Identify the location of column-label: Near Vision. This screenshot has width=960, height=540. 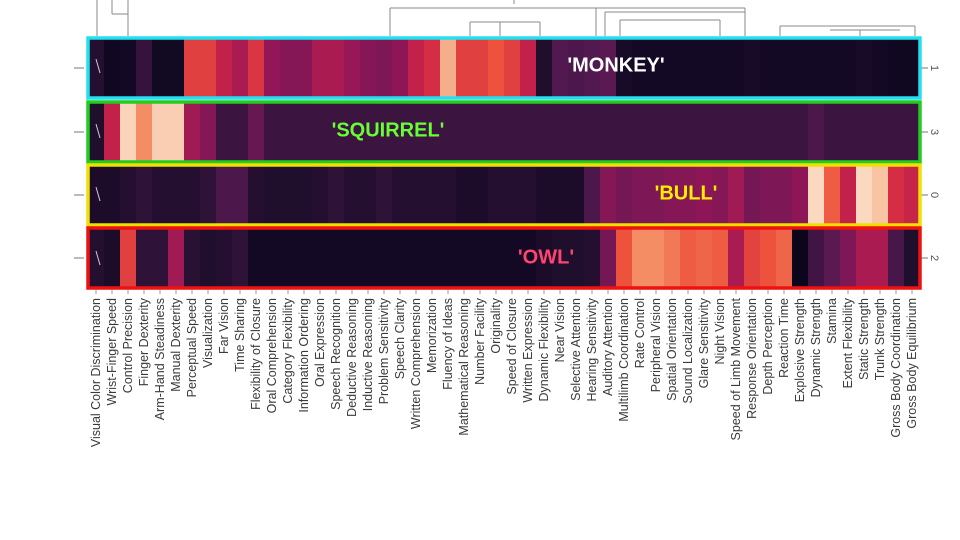
(560, 330).